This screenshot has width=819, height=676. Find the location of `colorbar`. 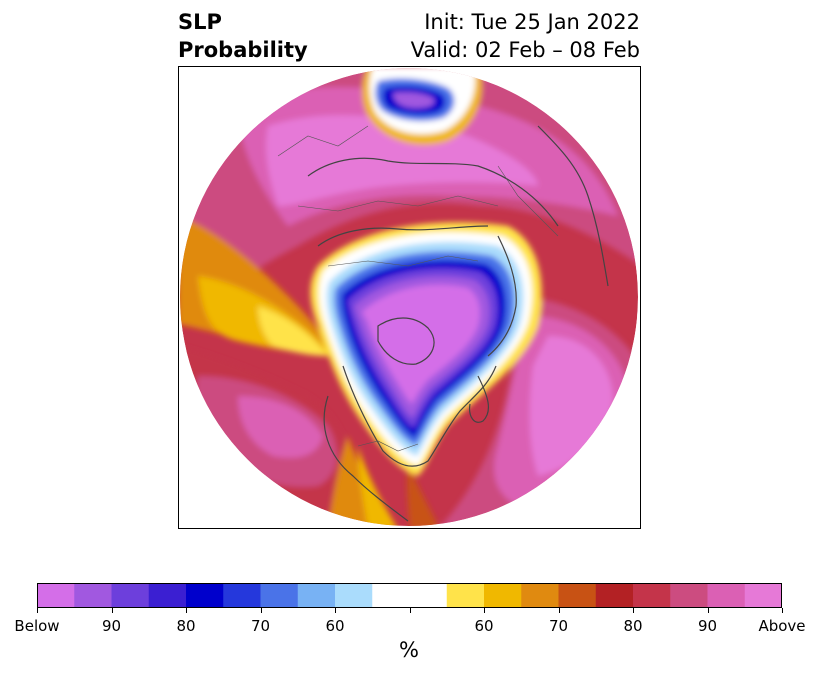

colorbar is located at coordinates (409, 595).